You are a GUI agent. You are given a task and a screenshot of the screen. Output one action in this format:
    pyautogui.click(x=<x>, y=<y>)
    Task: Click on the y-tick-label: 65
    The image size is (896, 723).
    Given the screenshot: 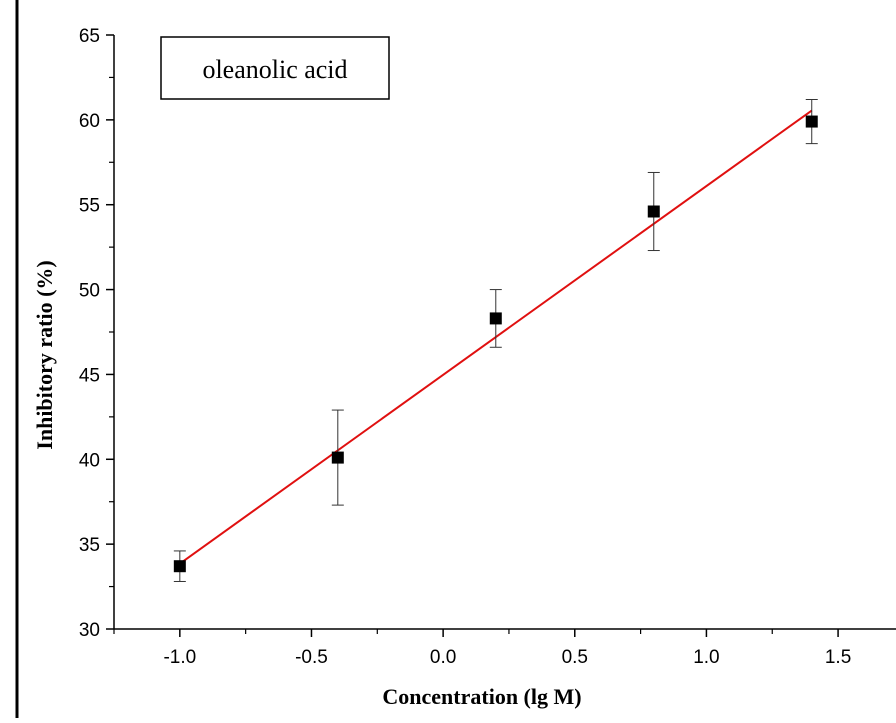 What is the action you would take?
    pyautogui.click(x=89, y=36)
    